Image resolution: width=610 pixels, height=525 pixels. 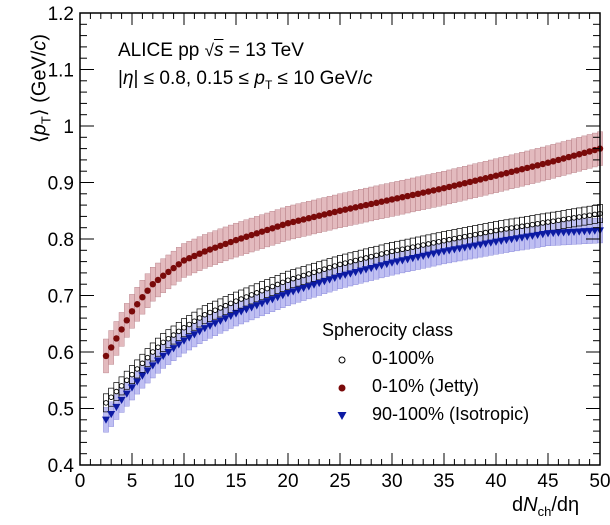 I want to click on annotation-experiment: ALICE pp √s = 13 TeV, so click(x=211, y=50).